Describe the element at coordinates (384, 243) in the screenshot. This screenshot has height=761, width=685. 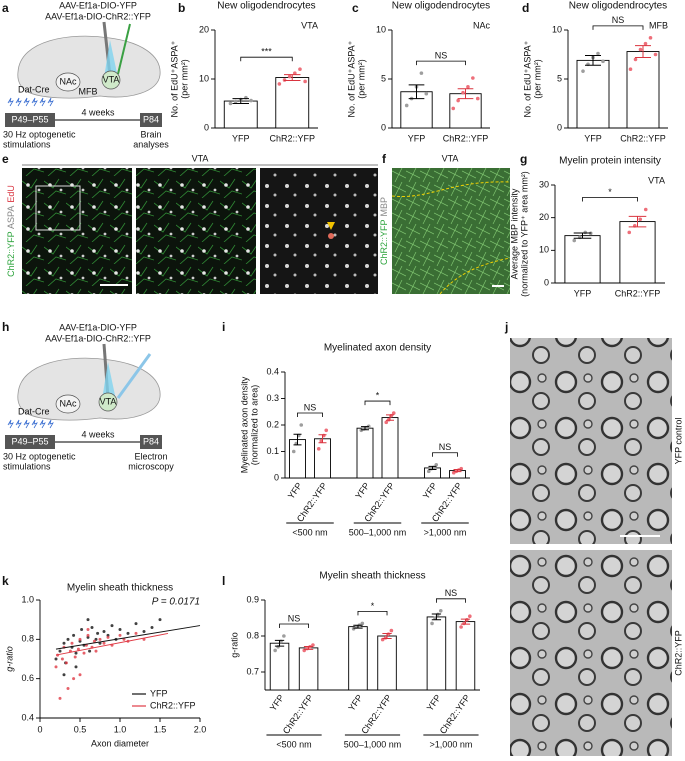
I see `stain: ChR2::YFP` at that location.